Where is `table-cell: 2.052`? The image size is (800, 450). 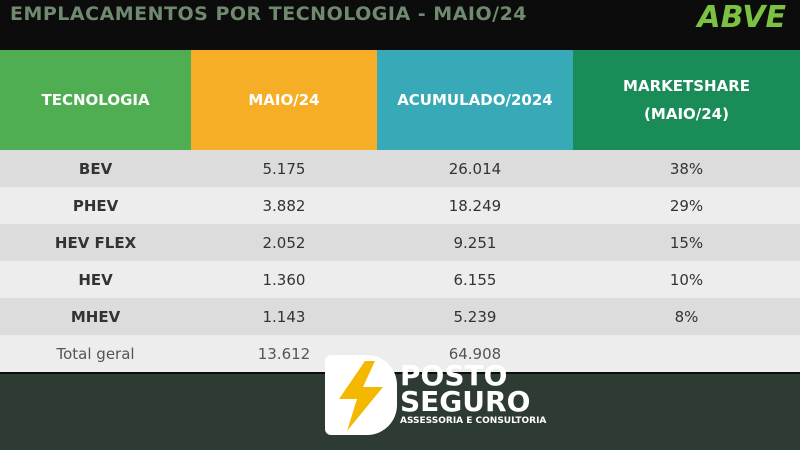 table-cell: 2.052 is located at coordinates (284, 242).